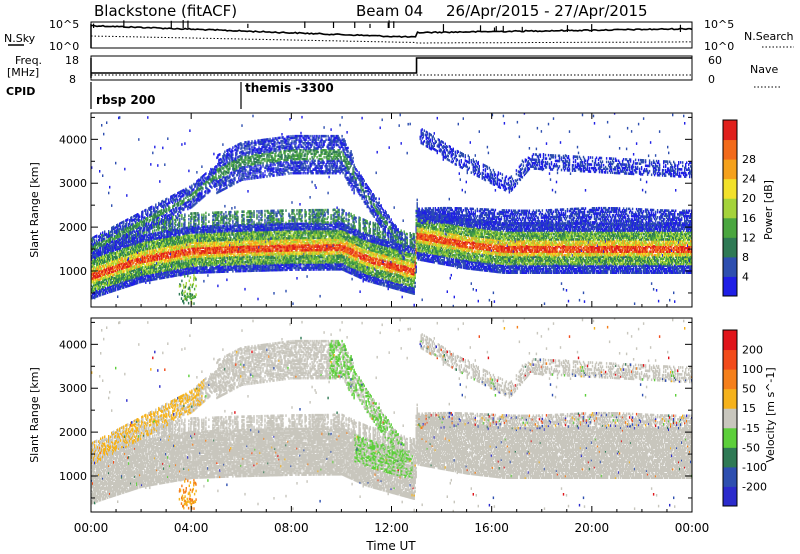 The image size is (800, 554). Describe the element at coordinates (768, 210) in the screenshot. I see `power-colorbar-label: Power [dB]` at that location.